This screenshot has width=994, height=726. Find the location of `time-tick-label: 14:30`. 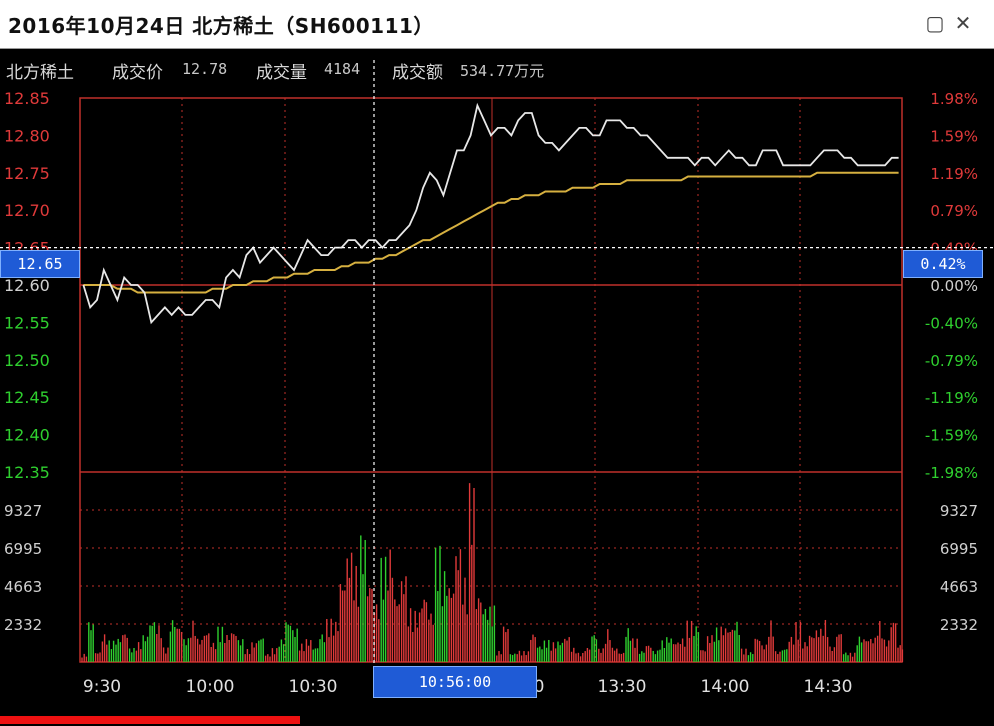

time-tick-label: 14:30 is located at coordinates (828, 687).